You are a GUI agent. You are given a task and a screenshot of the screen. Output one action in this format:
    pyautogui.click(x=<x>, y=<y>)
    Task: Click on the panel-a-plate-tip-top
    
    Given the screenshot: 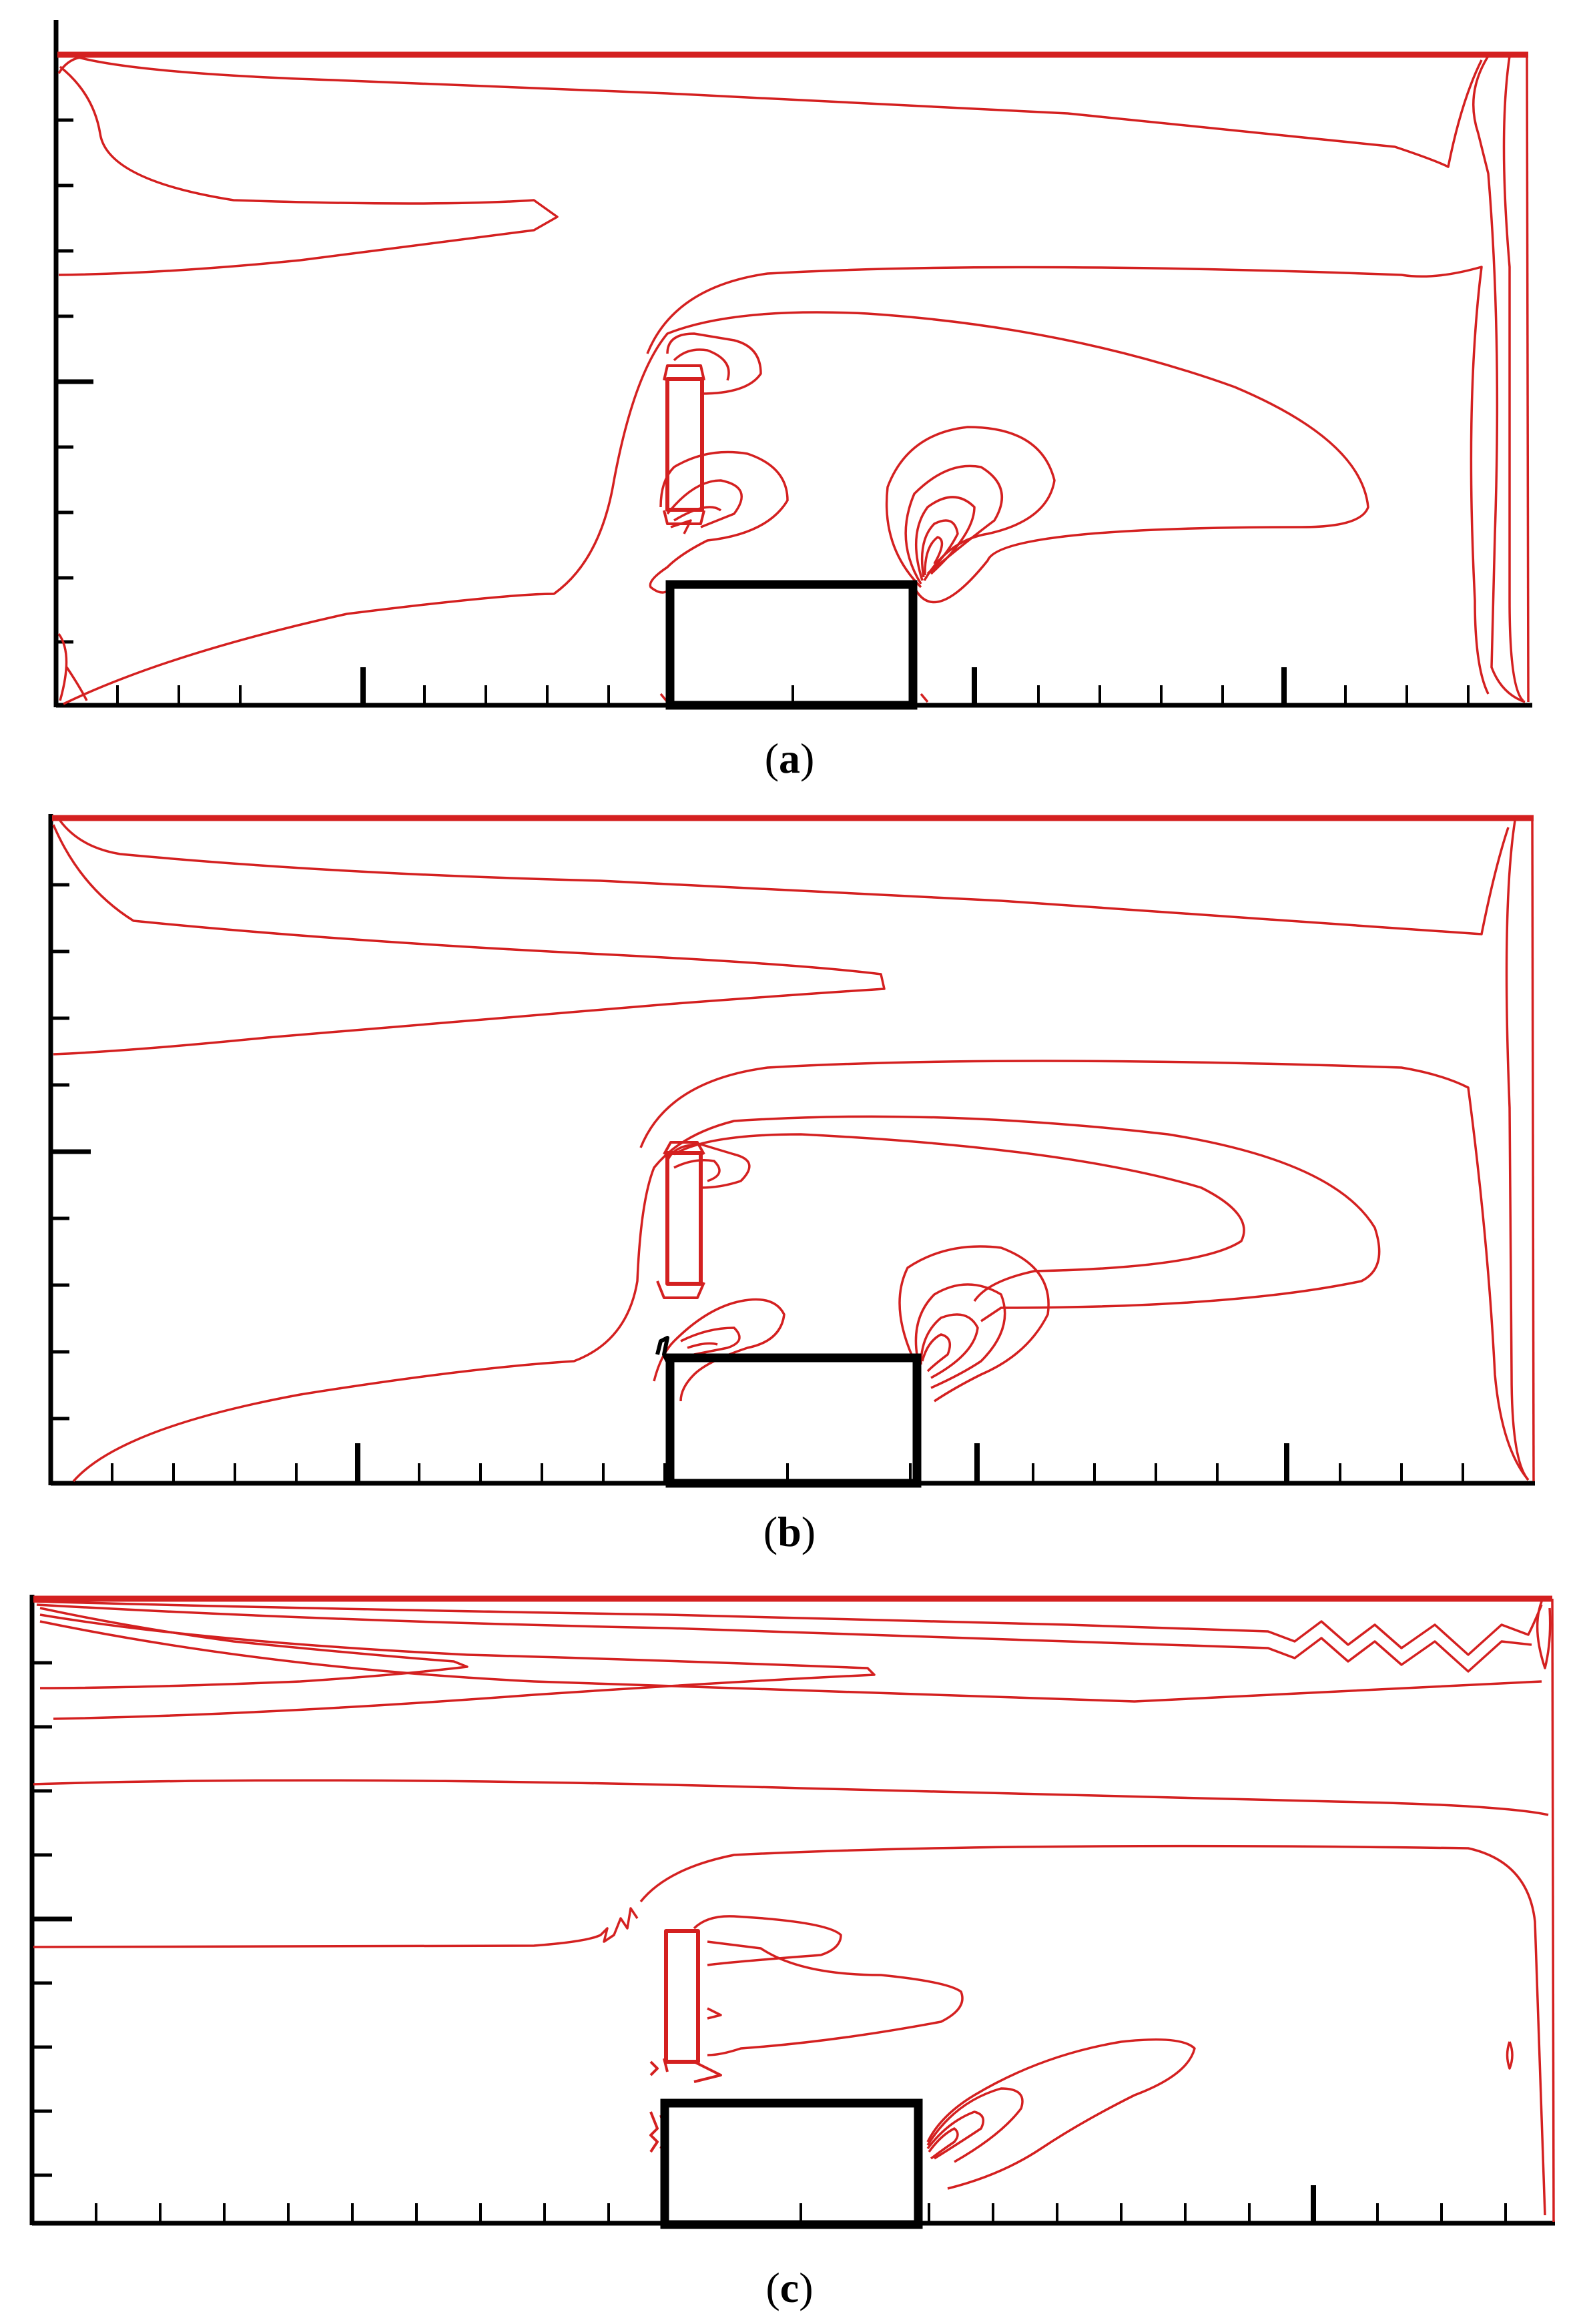 What is the action you would take?
    pyautogui.click(x=684, y=372)
    